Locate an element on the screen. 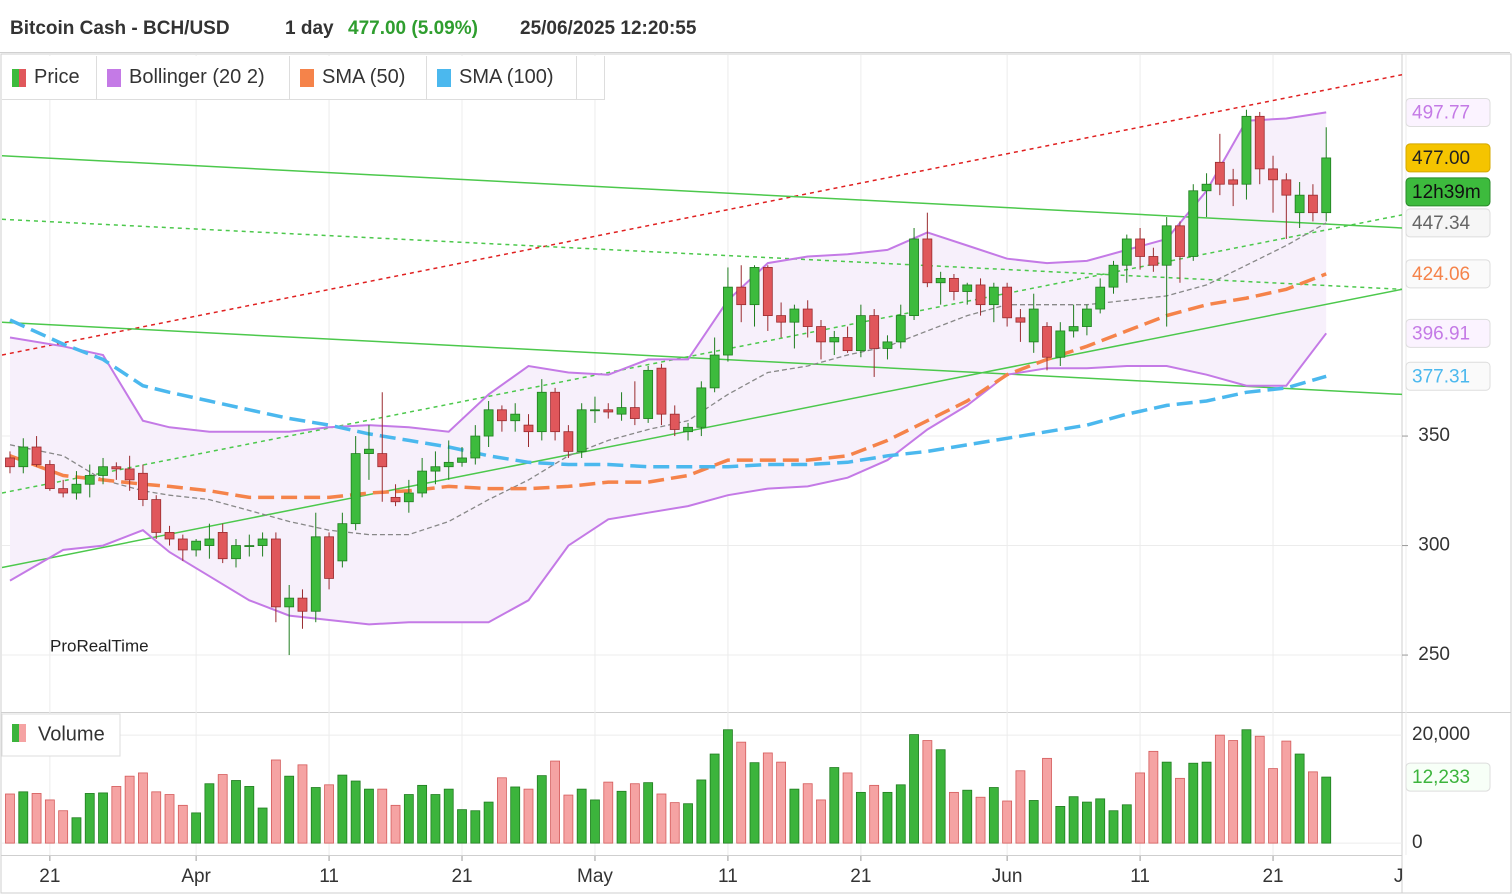 The image size is (1512, 894). x-tick-label: Jul is located at coordinates (1406, 876).